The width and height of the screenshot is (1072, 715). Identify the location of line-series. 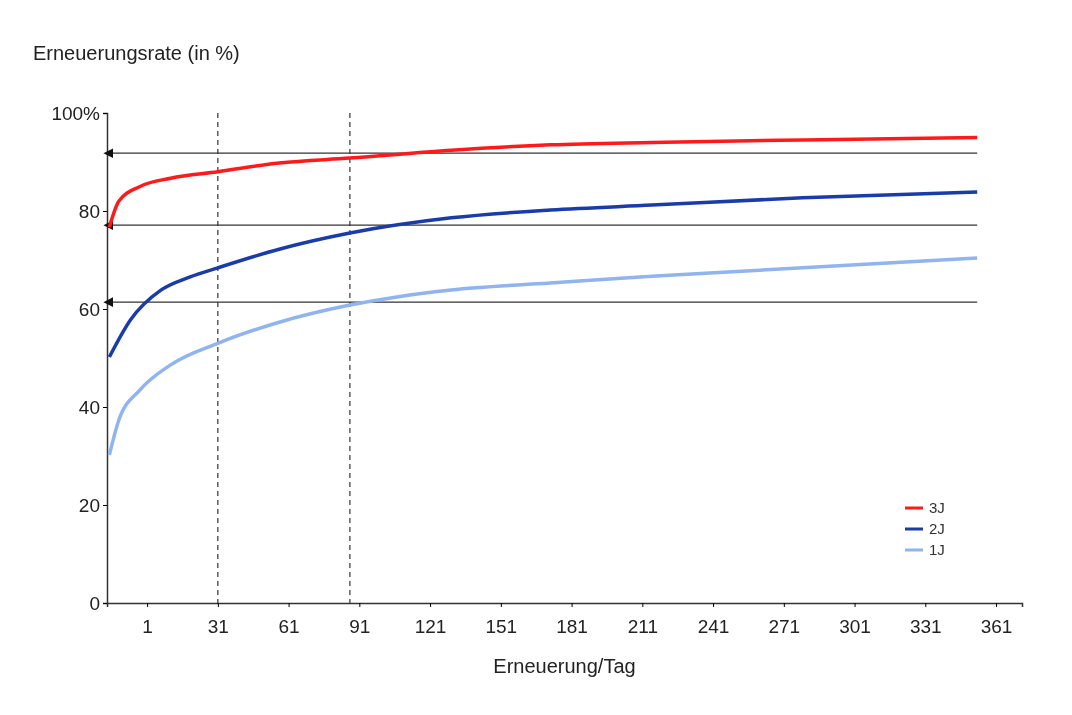
(543, 182).